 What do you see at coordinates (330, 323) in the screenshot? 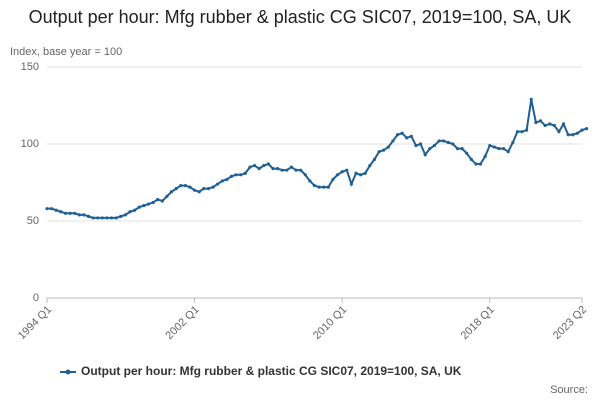
I see `x-tick-label: 2010 Q1` at bounding box center [330, 323].